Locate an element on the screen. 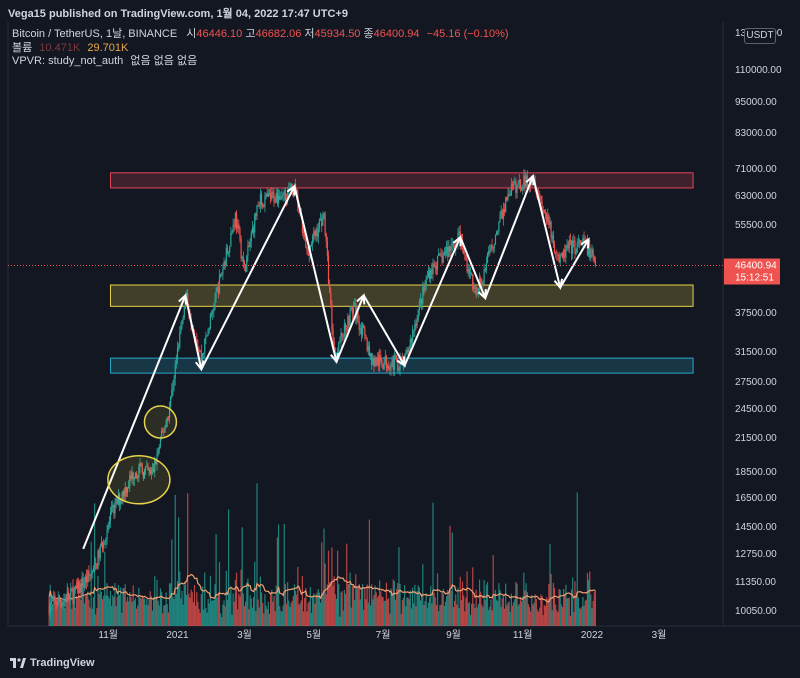  price-tick-label: 37500.00 is located at coordinates (756, 313).